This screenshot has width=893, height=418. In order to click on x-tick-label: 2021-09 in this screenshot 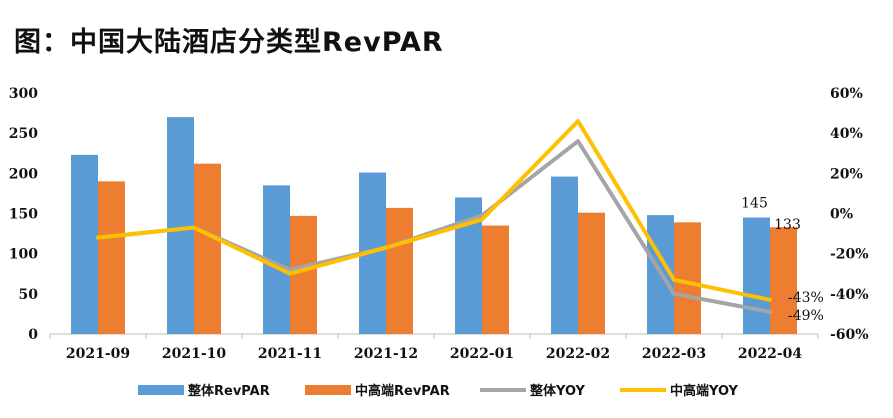, I will do `click(98, 354)`.